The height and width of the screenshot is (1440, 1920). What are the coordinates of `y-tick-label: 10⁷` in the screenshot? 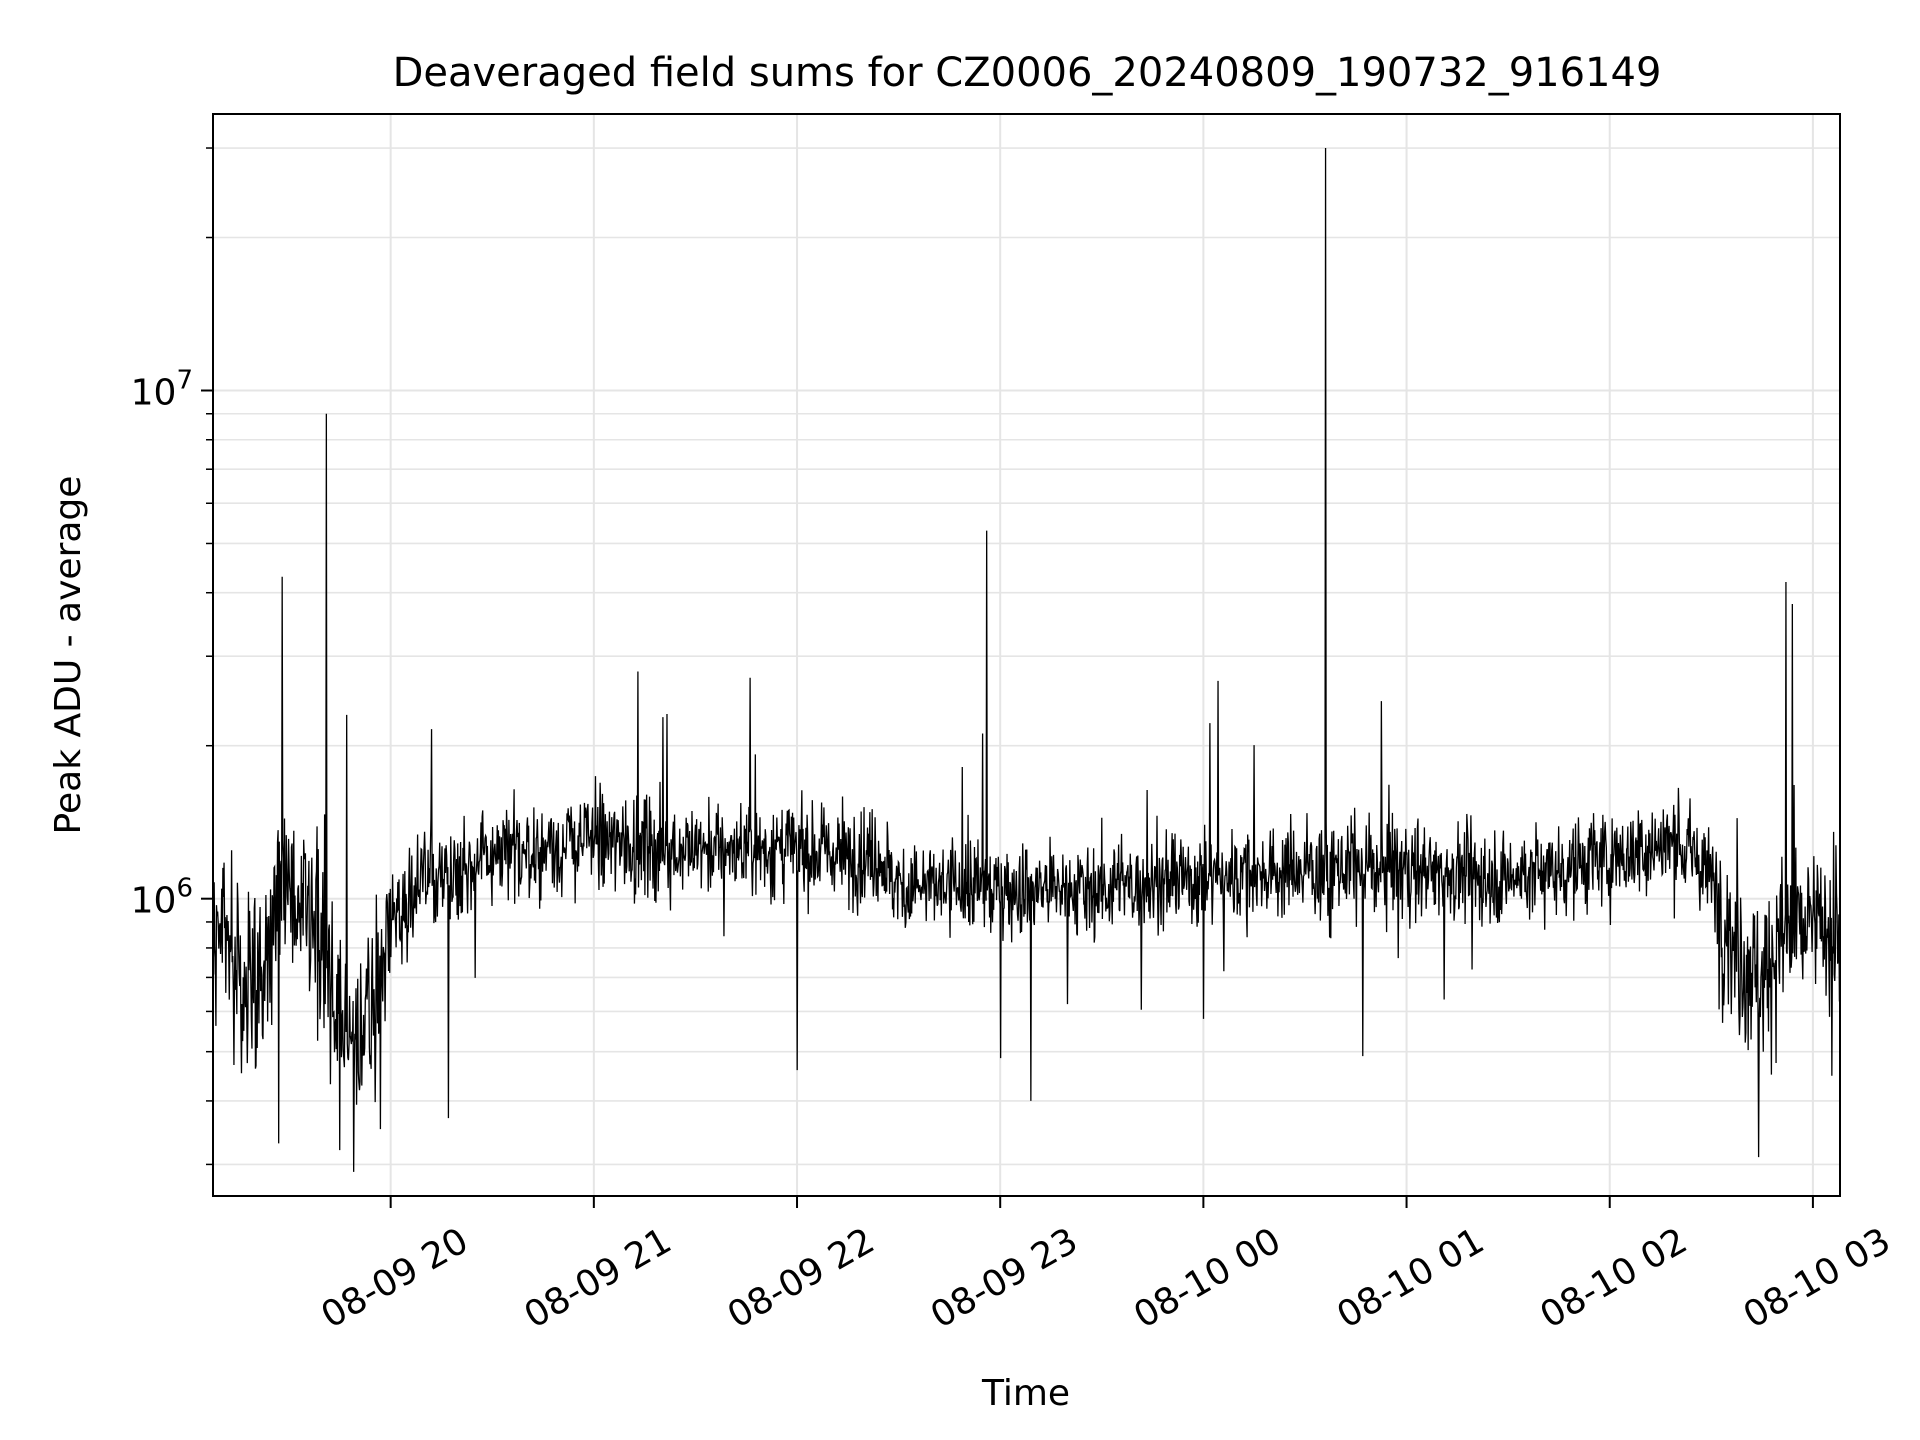 It's located at (162, 389).